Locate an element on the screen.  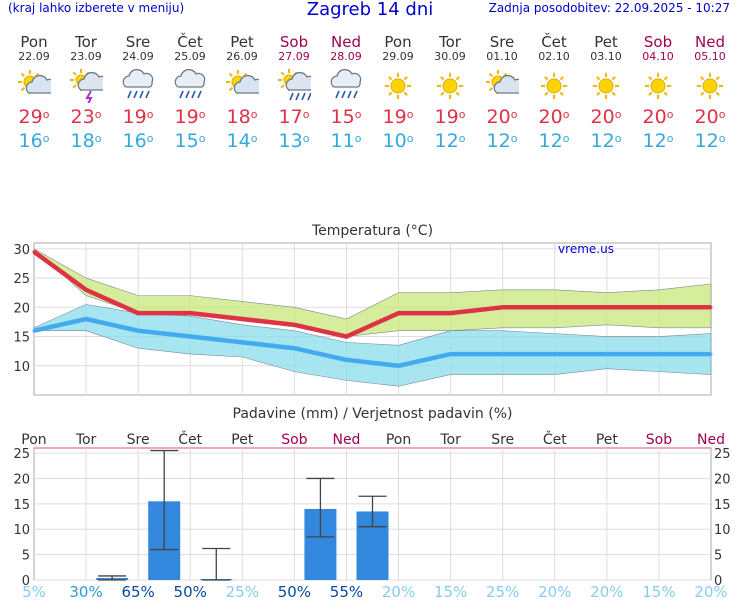
temp-min: 14o is located at coordinates (242, 141).